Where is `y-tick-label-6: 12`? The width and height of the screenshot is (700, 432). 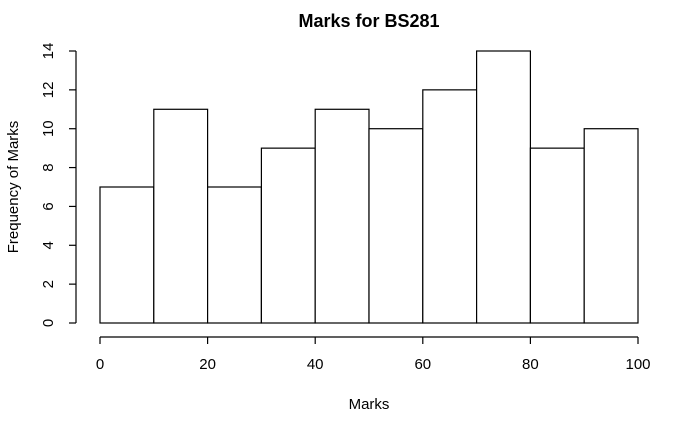
y-tick-label-6: 12 is located at coordinates (48, 90).